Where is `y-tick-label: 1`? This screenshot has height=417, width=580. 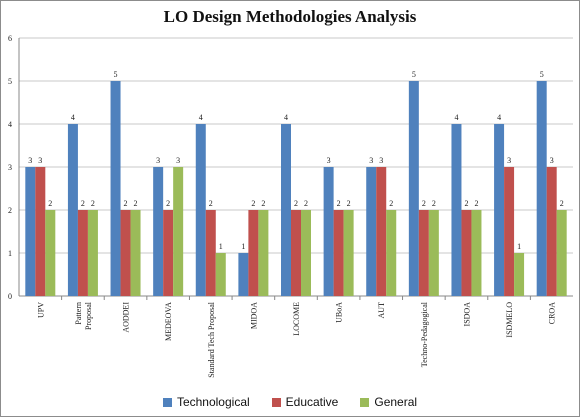
y-tick-label: 1 is located at coordinates (10, 253).